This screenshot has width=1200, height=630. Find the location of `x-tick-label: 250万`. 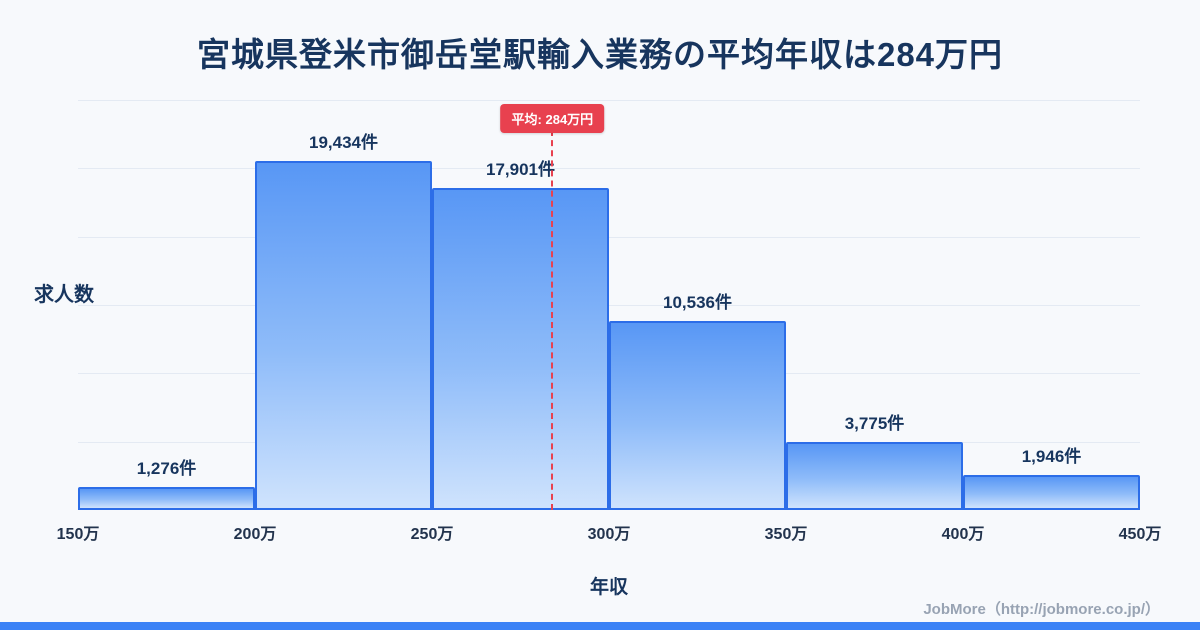

x-tick-label: 250万 is located at coordinates (432, 534).